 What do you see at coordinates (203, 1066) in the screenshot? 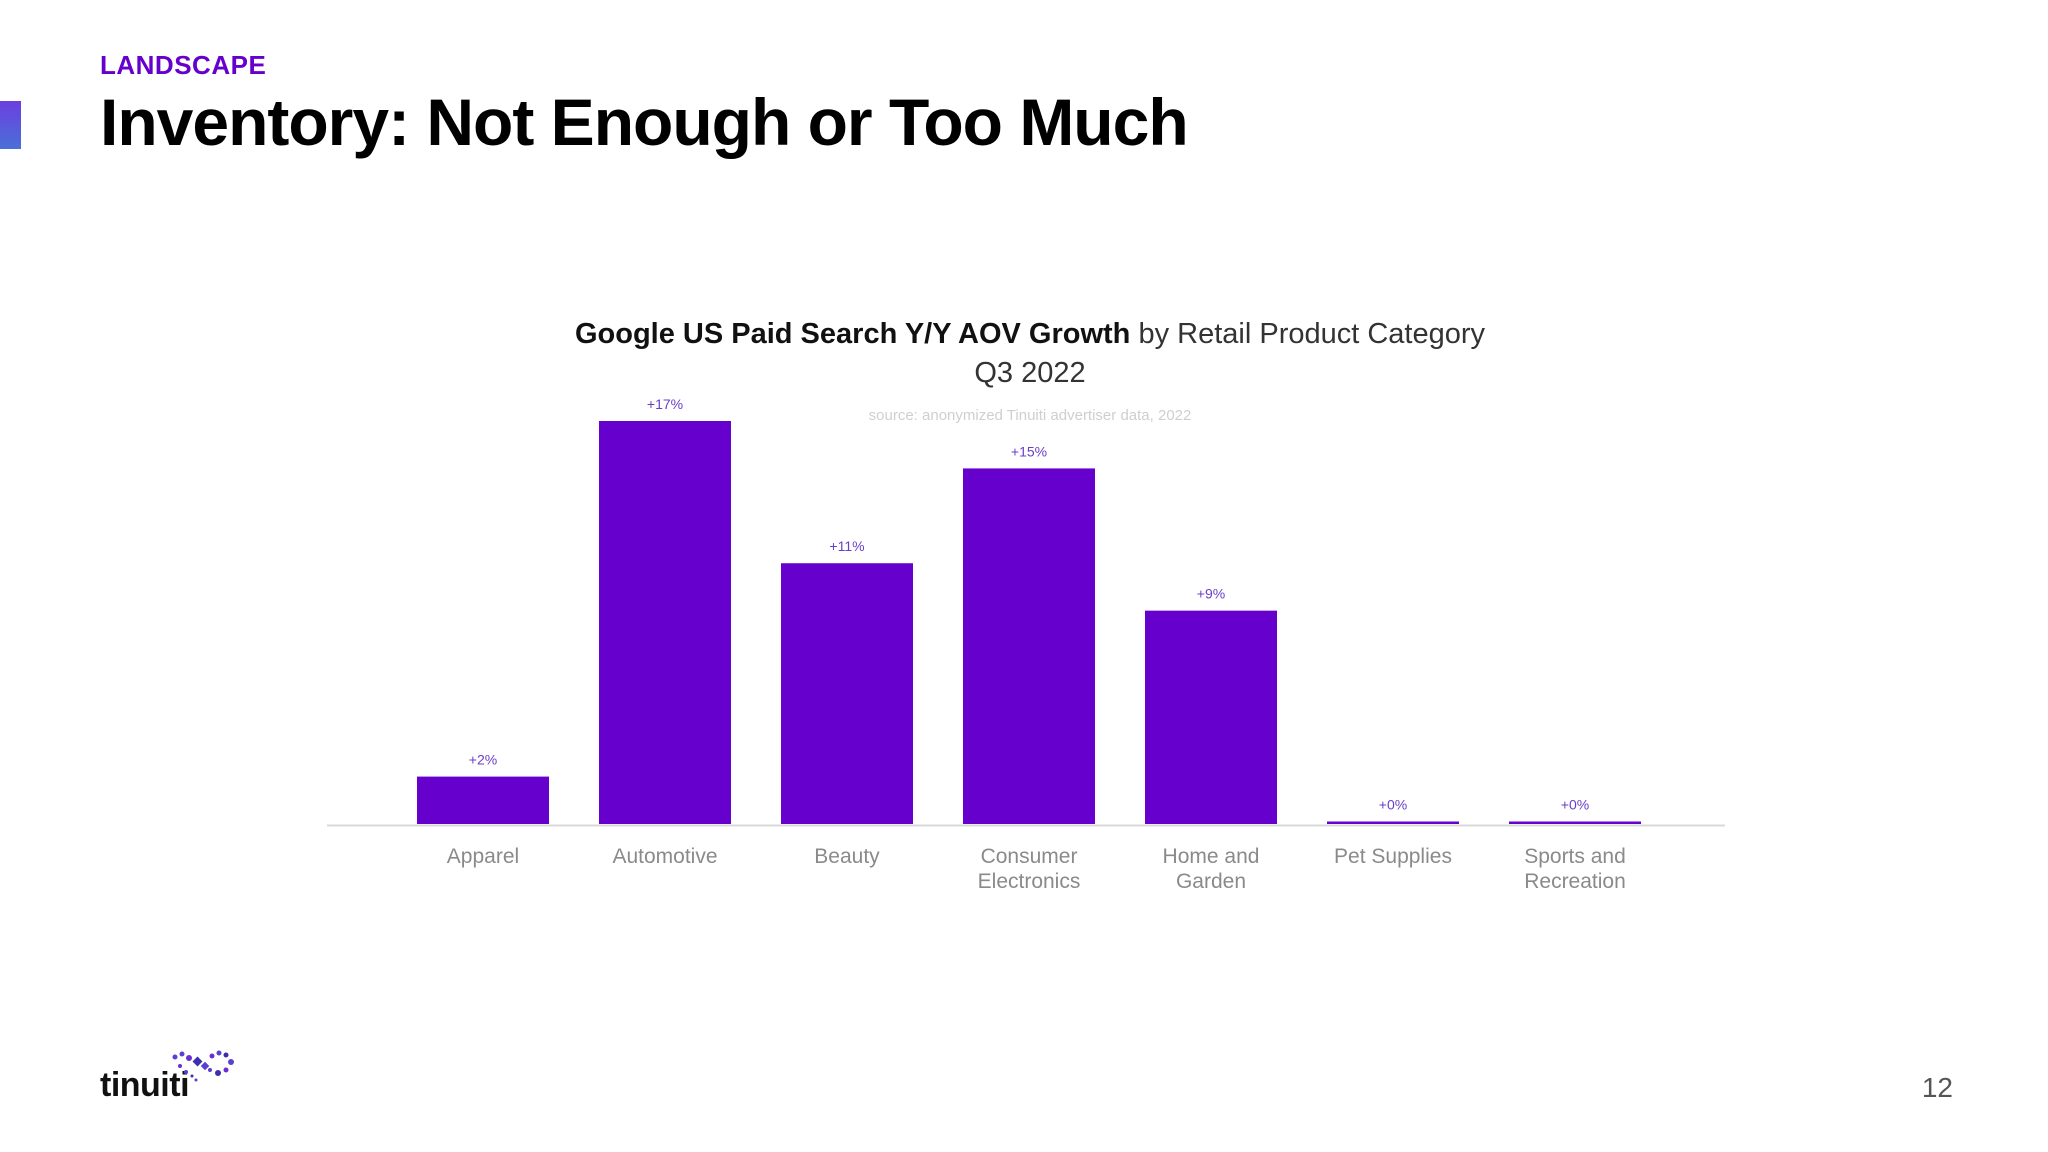
I see `logo-dots-icon` at bounding box center [203, 1066].